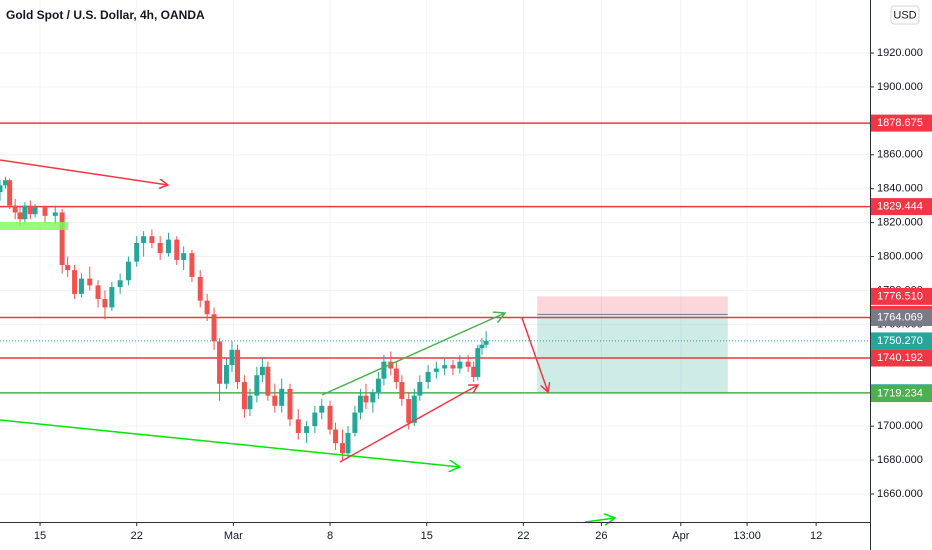  I want to click on x-tick-label: 8, so click(330, 536).